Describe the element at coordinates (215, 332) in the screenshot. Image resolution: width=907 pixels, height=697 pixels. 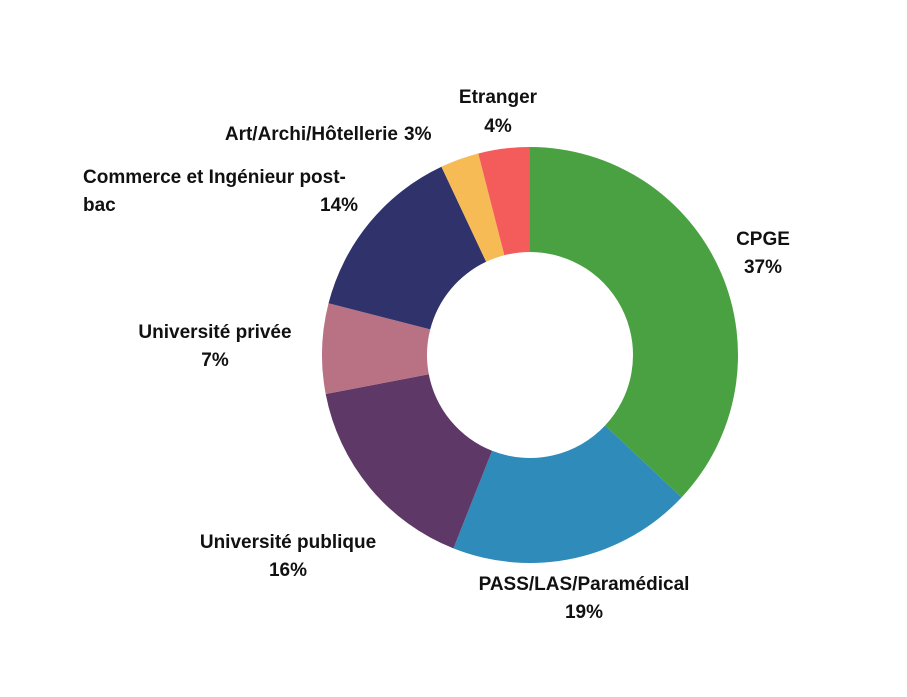
I see `slice-label: Université privée` at that location.